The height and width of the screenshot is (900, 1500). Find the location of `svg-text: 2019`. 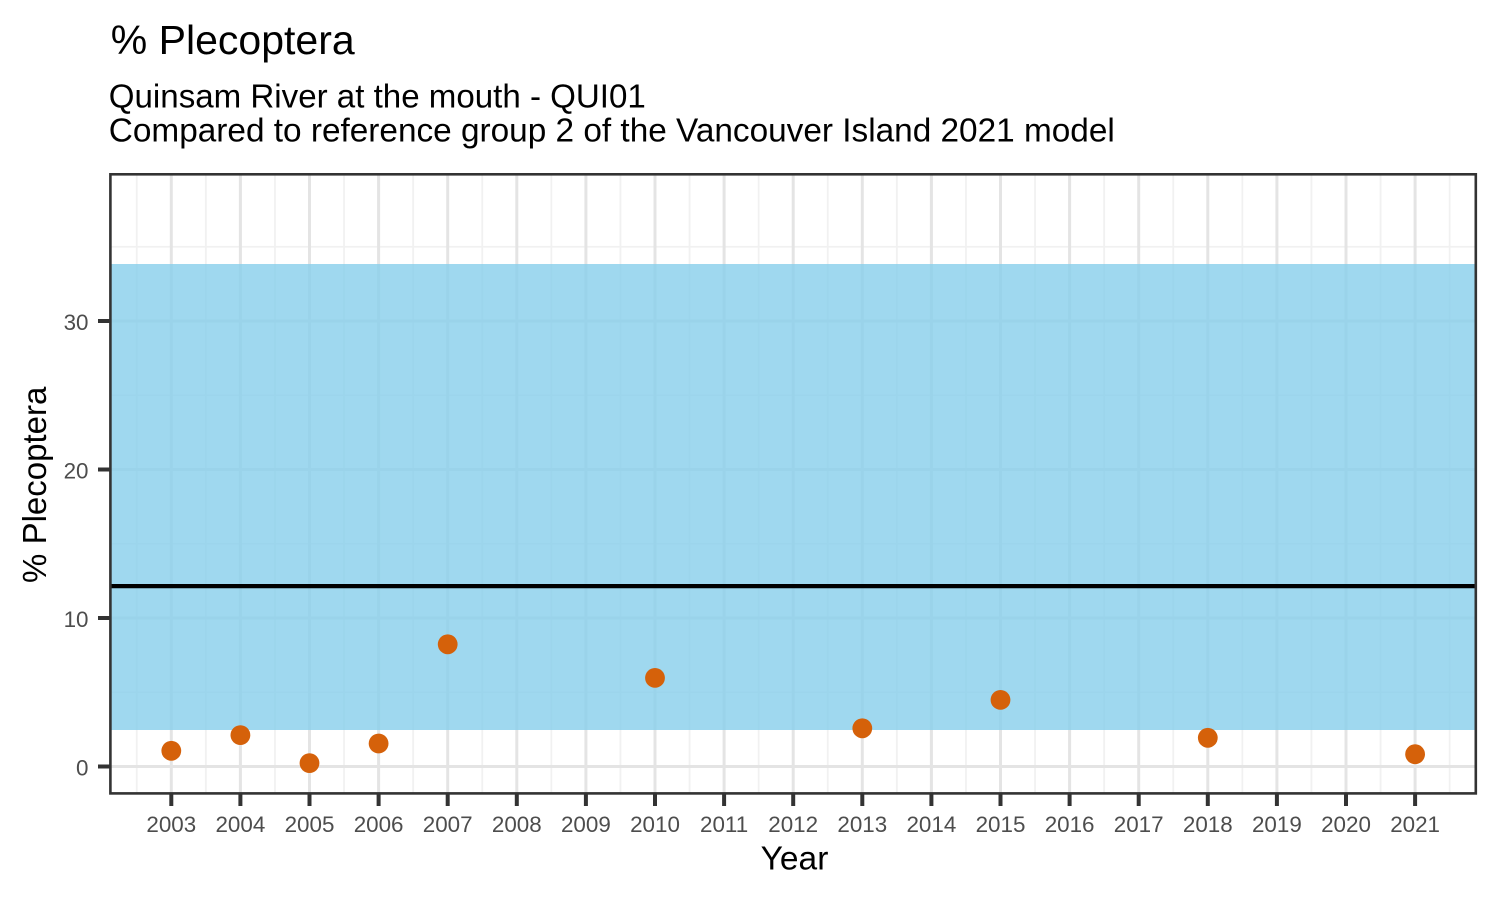

svg-text: 2019 is located at coordinates (1277, 824).